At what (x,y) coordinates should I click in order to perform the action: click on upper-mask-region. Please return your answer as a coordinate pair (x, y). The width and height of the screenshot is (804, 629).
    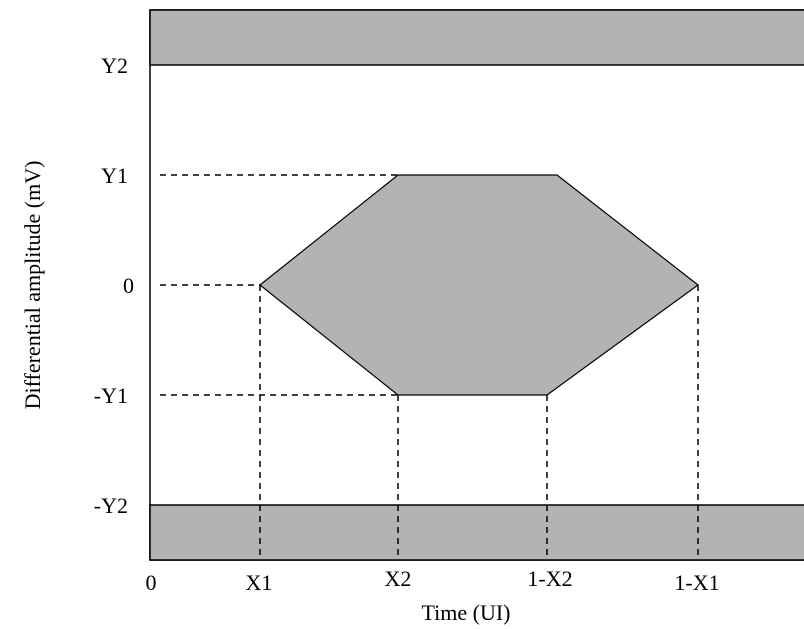
    Looking at the image, I should click on (476, 37).